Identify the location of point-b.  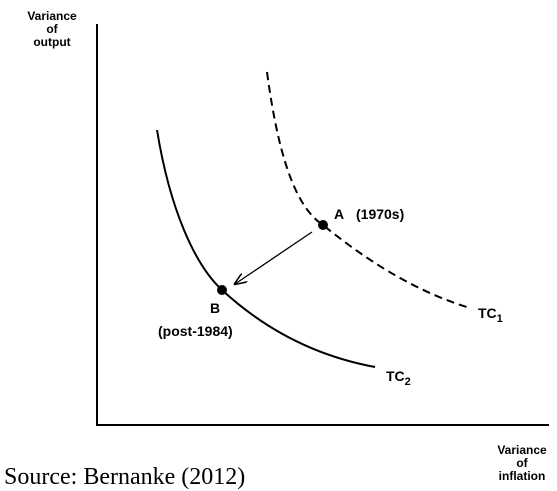
(222, 290).